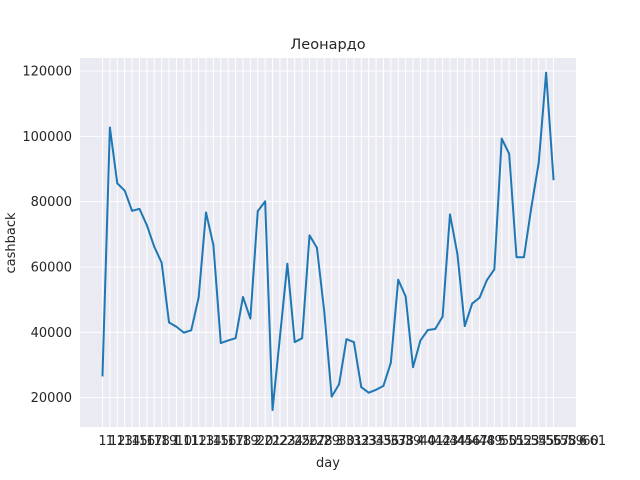  I want to click on x-tick-label: 6, so click(583, 441).